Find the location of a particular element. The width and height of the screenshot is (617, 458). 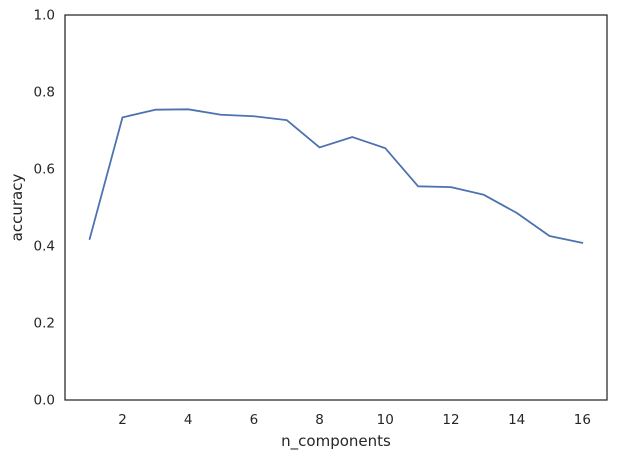

y-tick-label: 0.8 is located at coordinates (44, 93).